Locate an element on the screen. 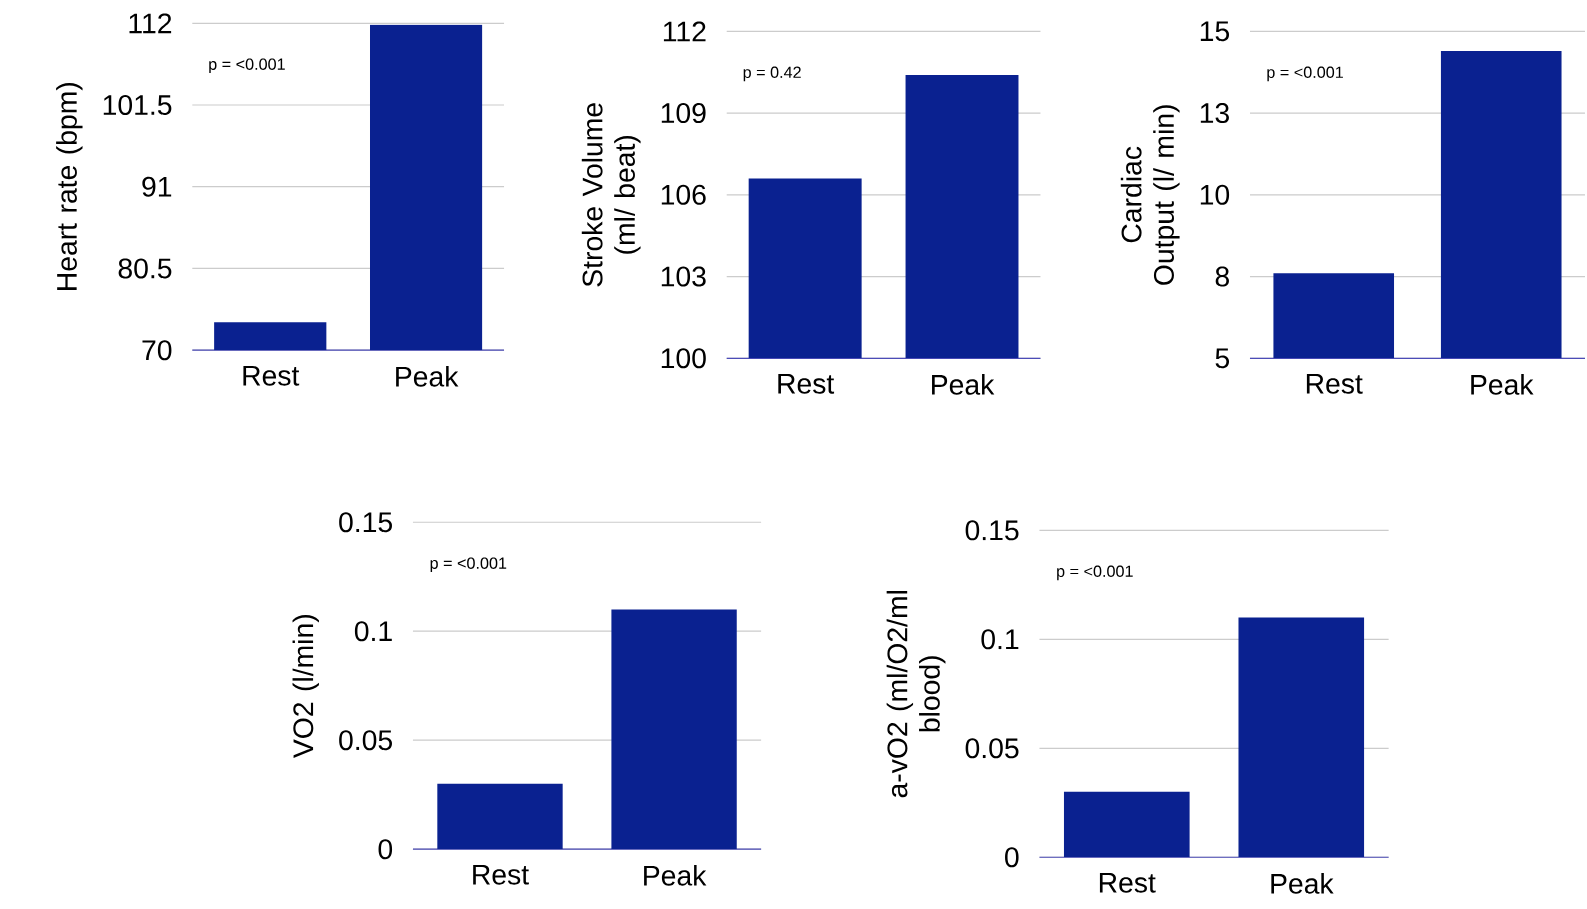  y-tick-label: 80.5 is located at coordinates (145, 268).